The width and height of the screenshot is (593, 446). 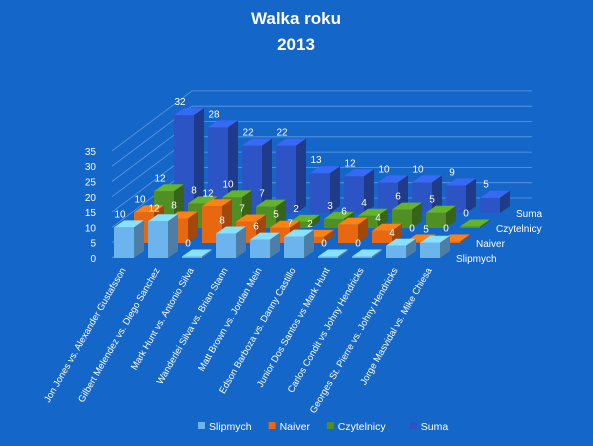 What do you see at coordinates (452, 172) in the screenshot?
I see `data-label: 9` at bounding box center [452, 172].